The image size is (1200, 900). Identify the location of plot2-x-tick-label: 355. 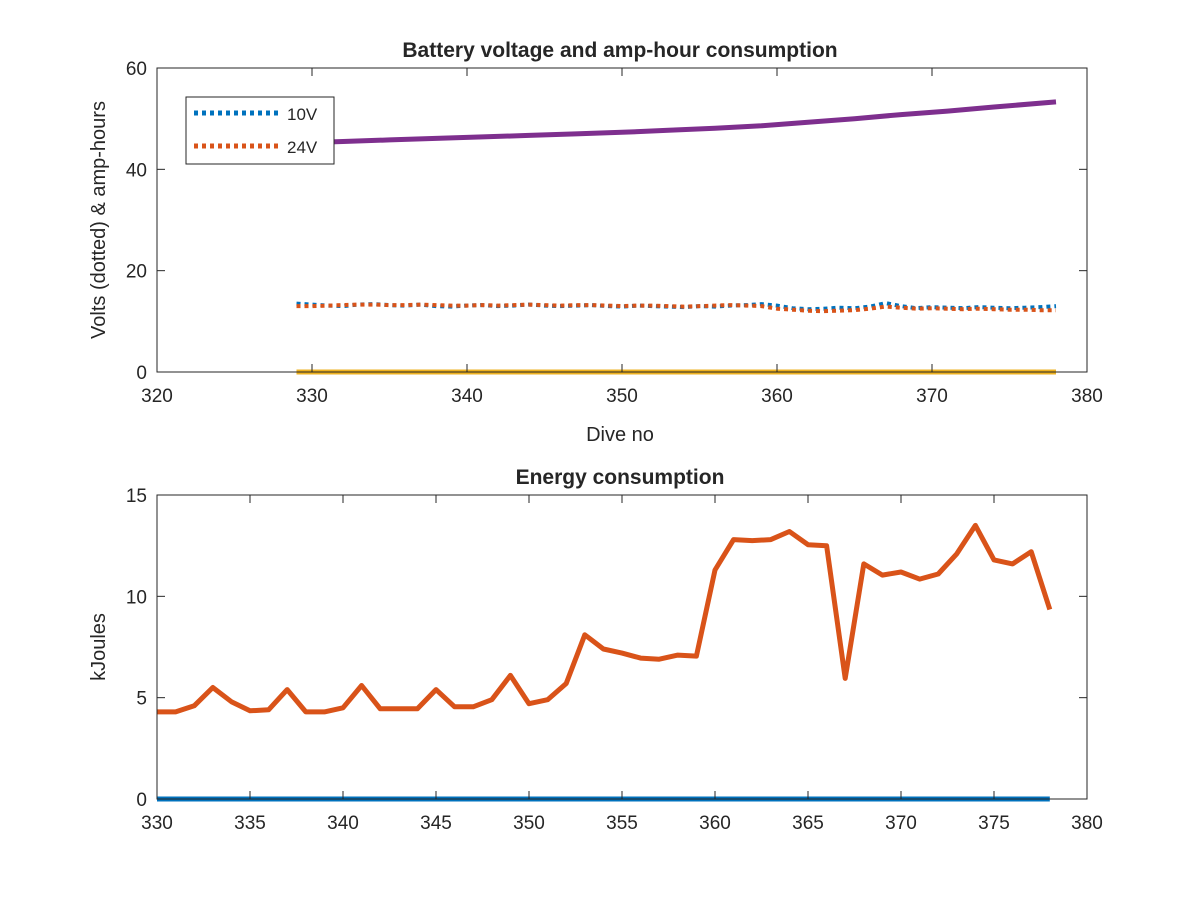
(622, 823).